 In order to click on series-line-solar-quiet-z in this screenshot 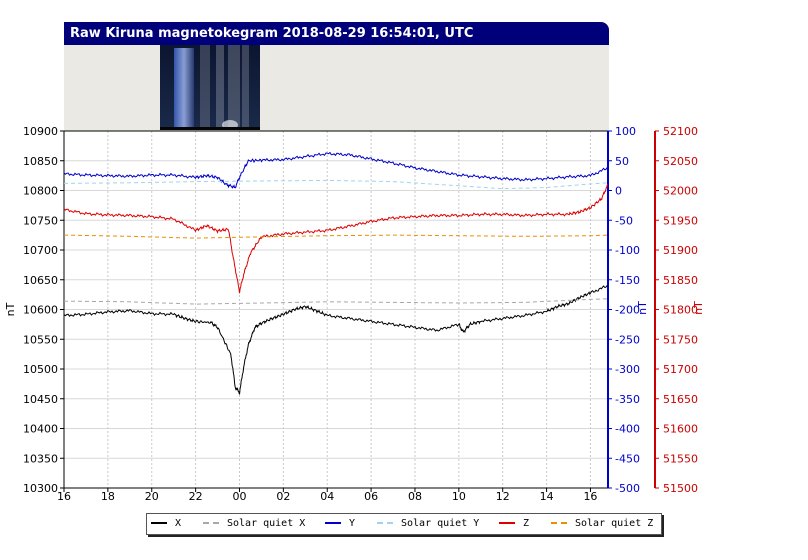, I will do `click(336, 236)`.